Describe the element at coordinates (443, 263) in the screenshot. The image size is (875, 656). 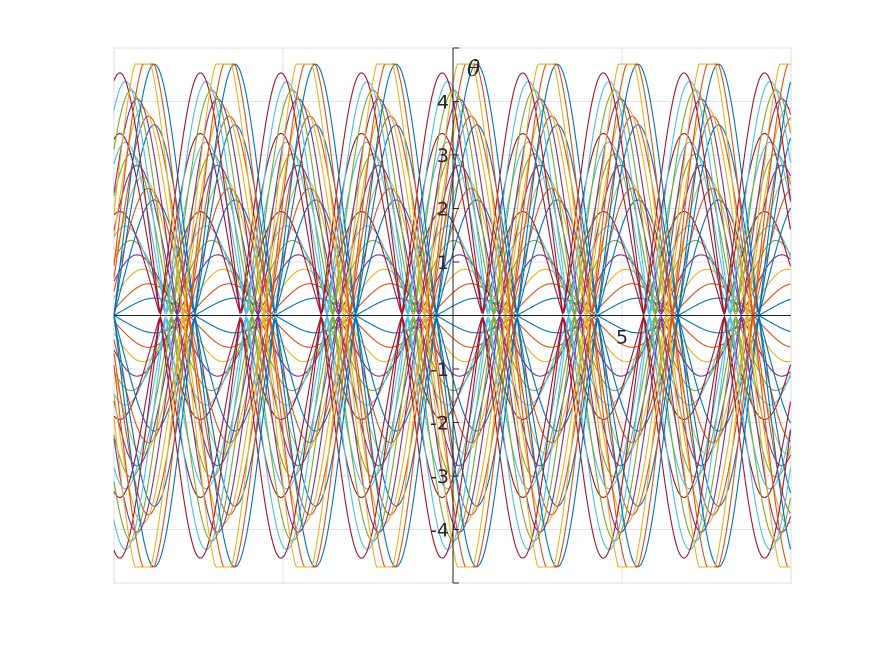
I see `y-tick-label: 1` at that location.